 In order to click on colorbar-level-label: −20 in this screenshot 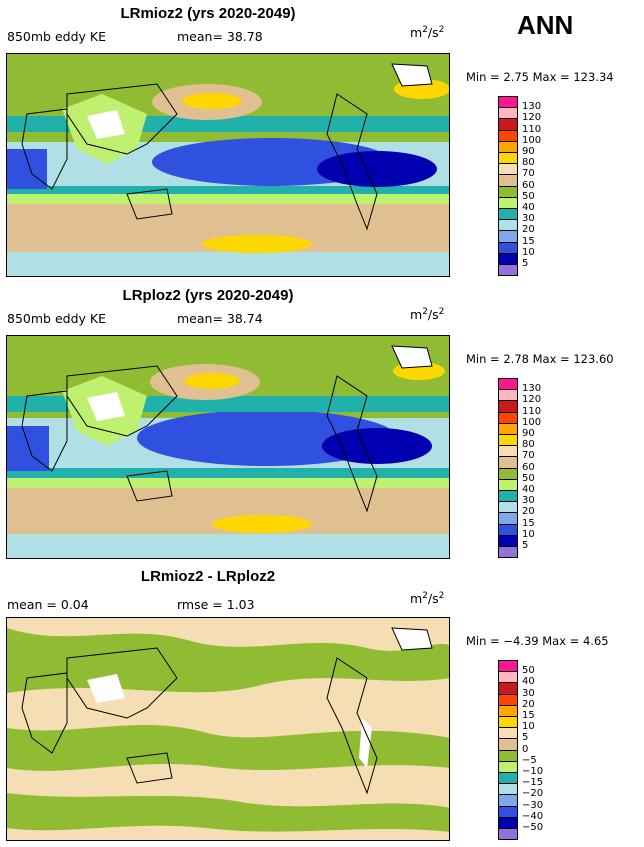, I will do `click(533, 794)`.